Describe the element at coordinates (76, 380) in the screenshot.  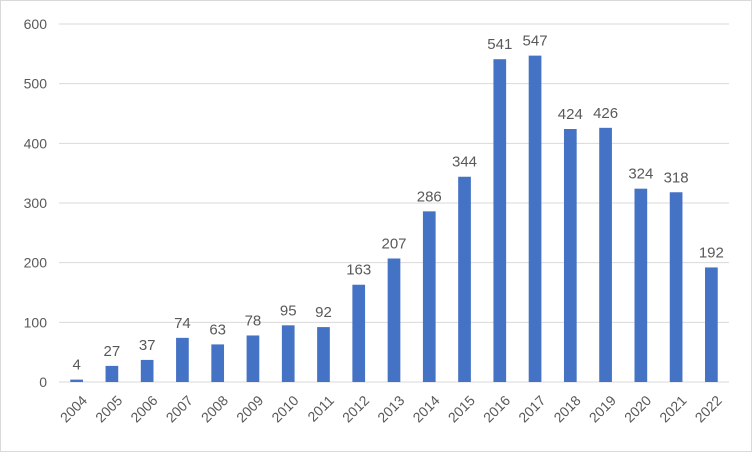
I see `bar-2004` at that location.